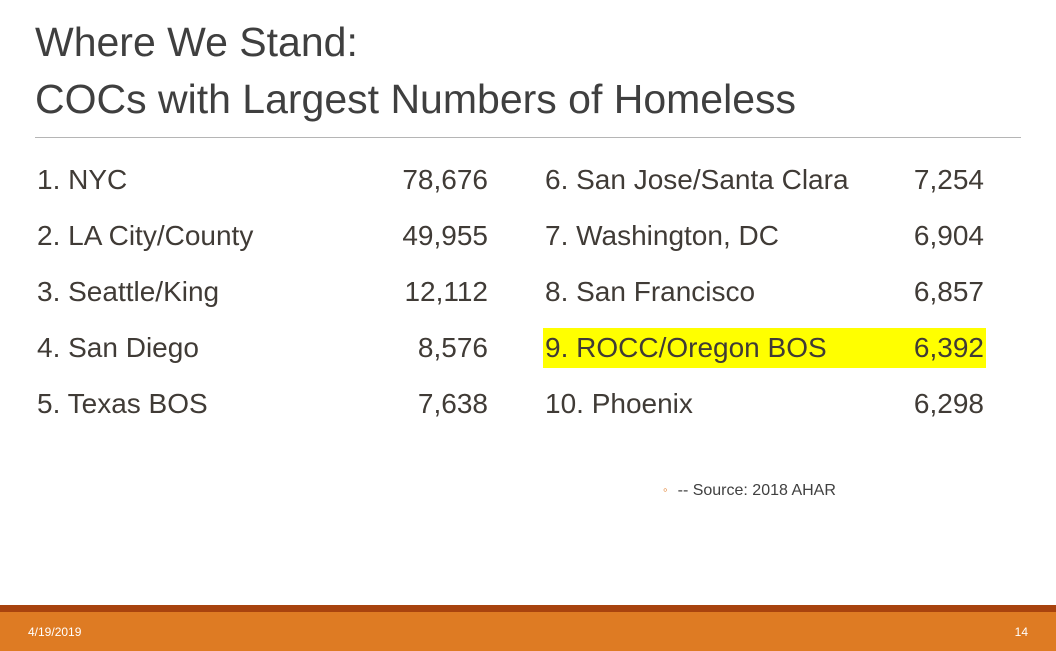 The width and height of the screenshot is (1056, 651). I want to click on coc-name: 4. San Diego, so click(118, 347).